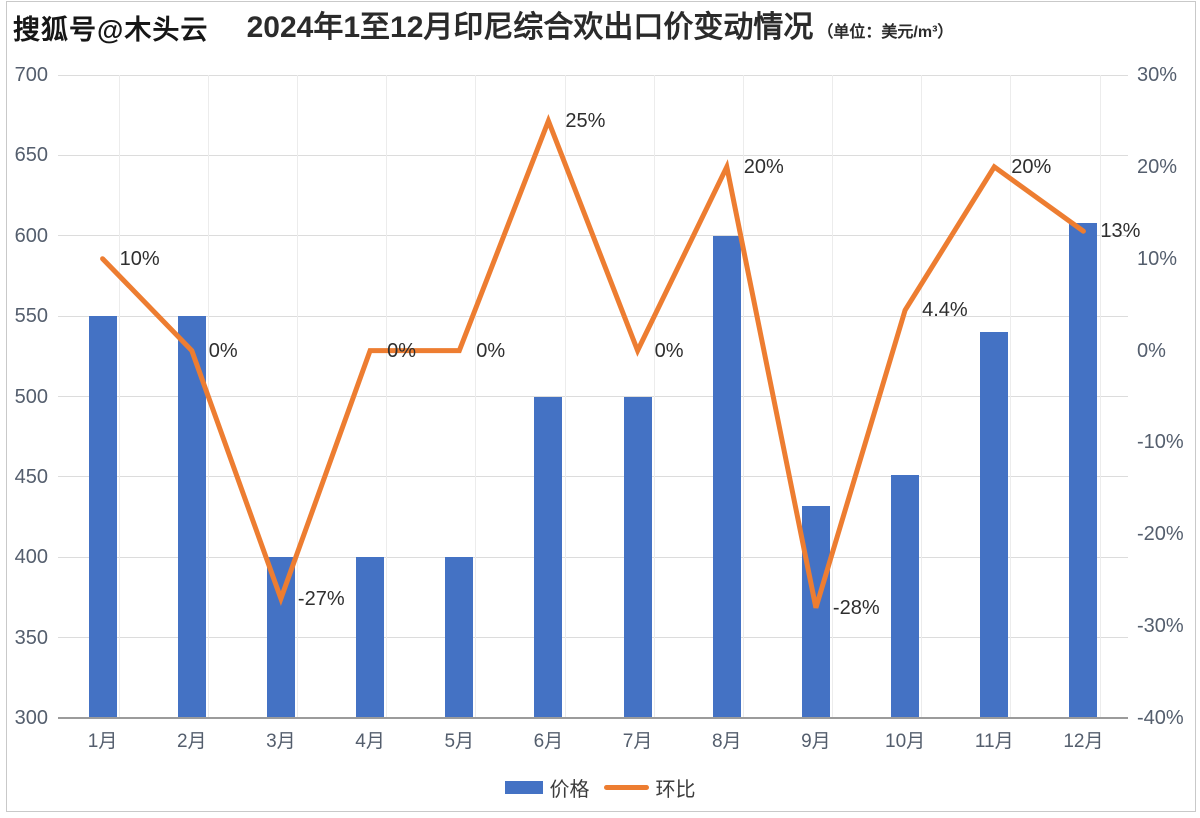  Describe the element at coordinates (885, 32) in the screenshot. I see `title-unit: （单位：美元/m³）` at that location.